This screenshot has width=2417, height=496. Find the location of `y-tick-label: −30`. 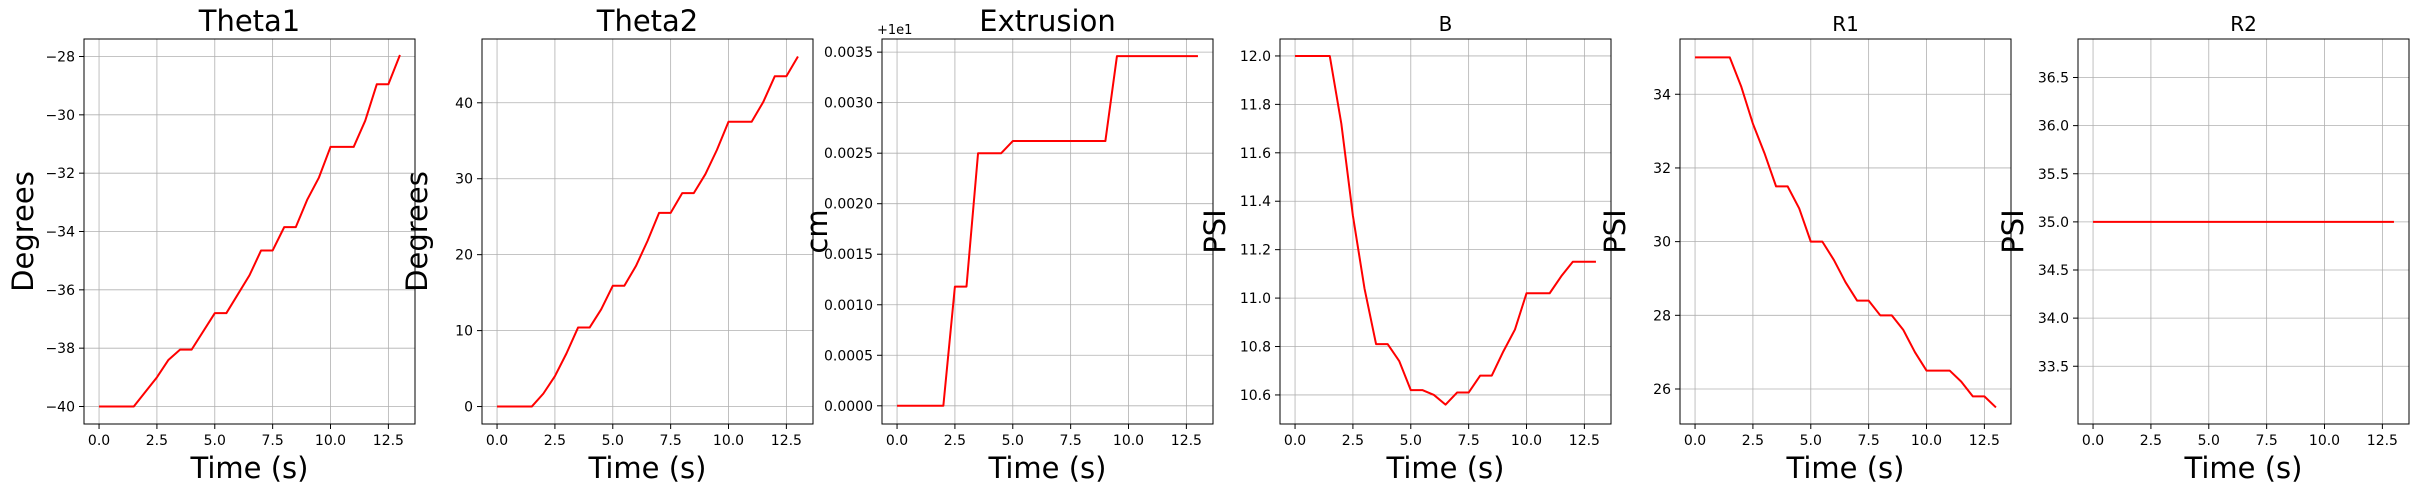

y-tick-label: −30 is located at coordinates (60, 116).